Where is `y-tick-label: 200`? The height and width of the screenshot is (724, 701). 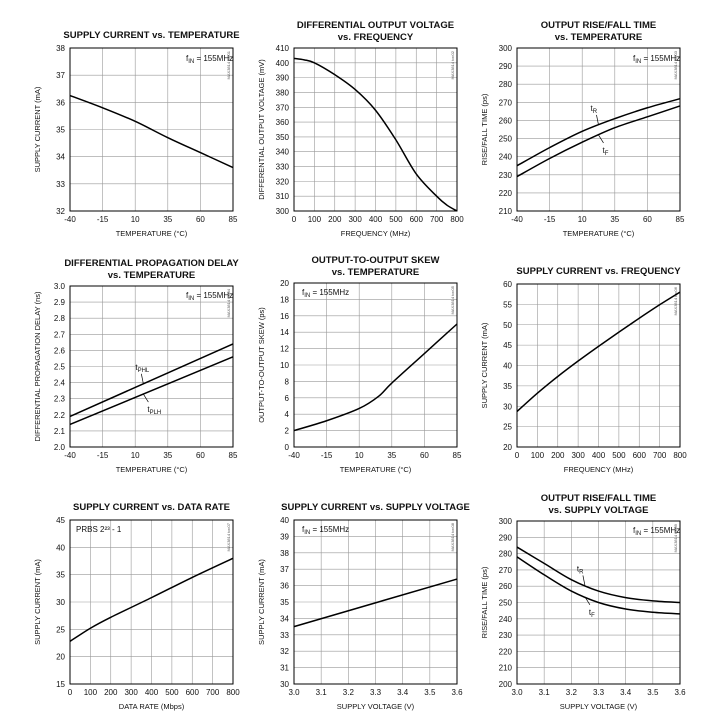 y-tick-label: 200 is located at coordinates (506, 684).